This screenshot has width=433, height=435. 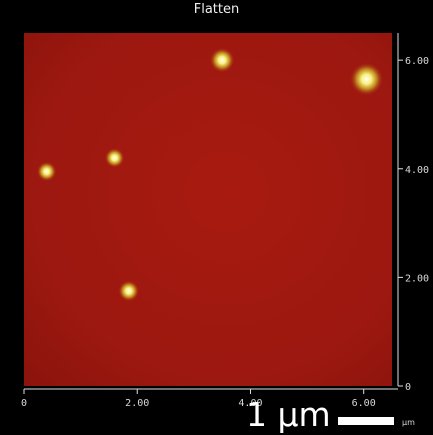 I want to click on x-tick-label: 4.00, so click(x=250, y=403).